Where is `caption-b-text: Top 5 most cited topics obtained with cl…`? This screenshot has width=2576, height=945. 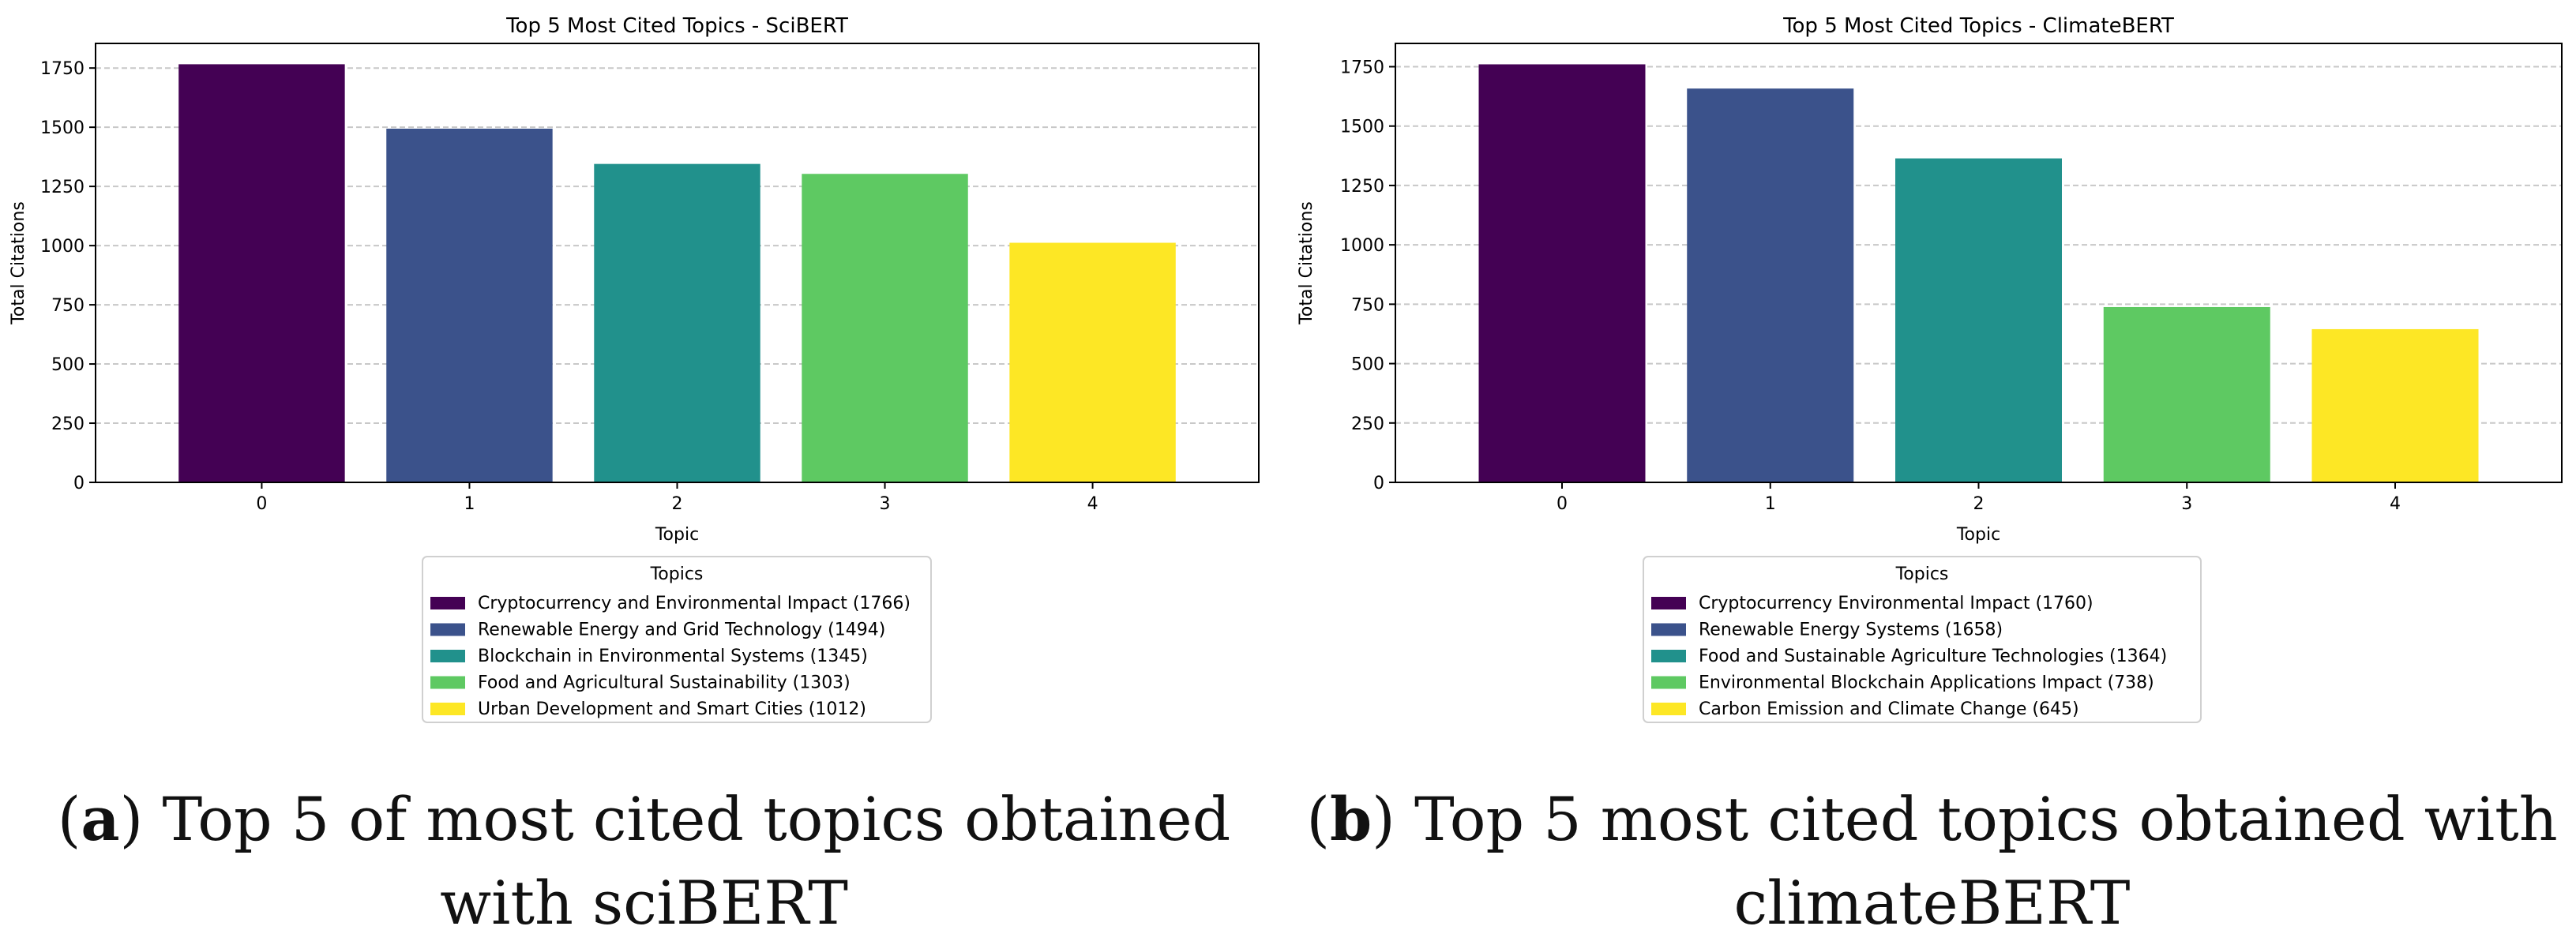 caption-b-text: Top 5 most cited topics obtained with cl… is located at coordinates (1986, 861).